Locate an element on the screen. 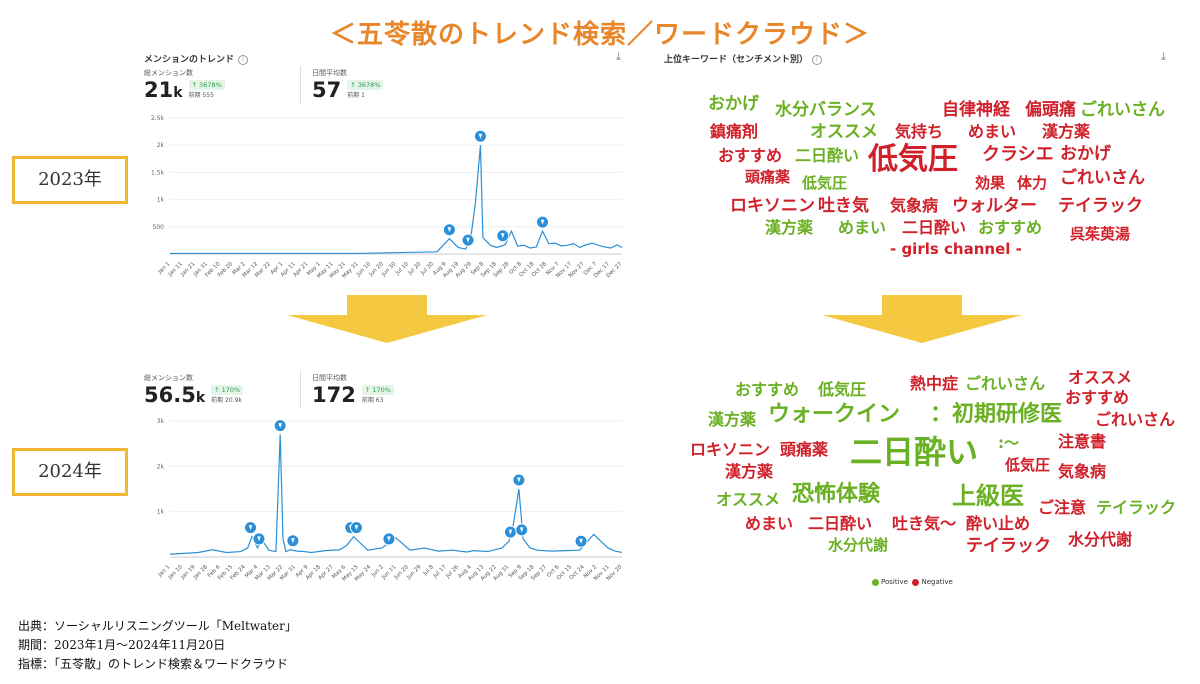 The height and width of the screenshot is (684, 1200). legend-negative: Negative is located at coordinates (937, 582).